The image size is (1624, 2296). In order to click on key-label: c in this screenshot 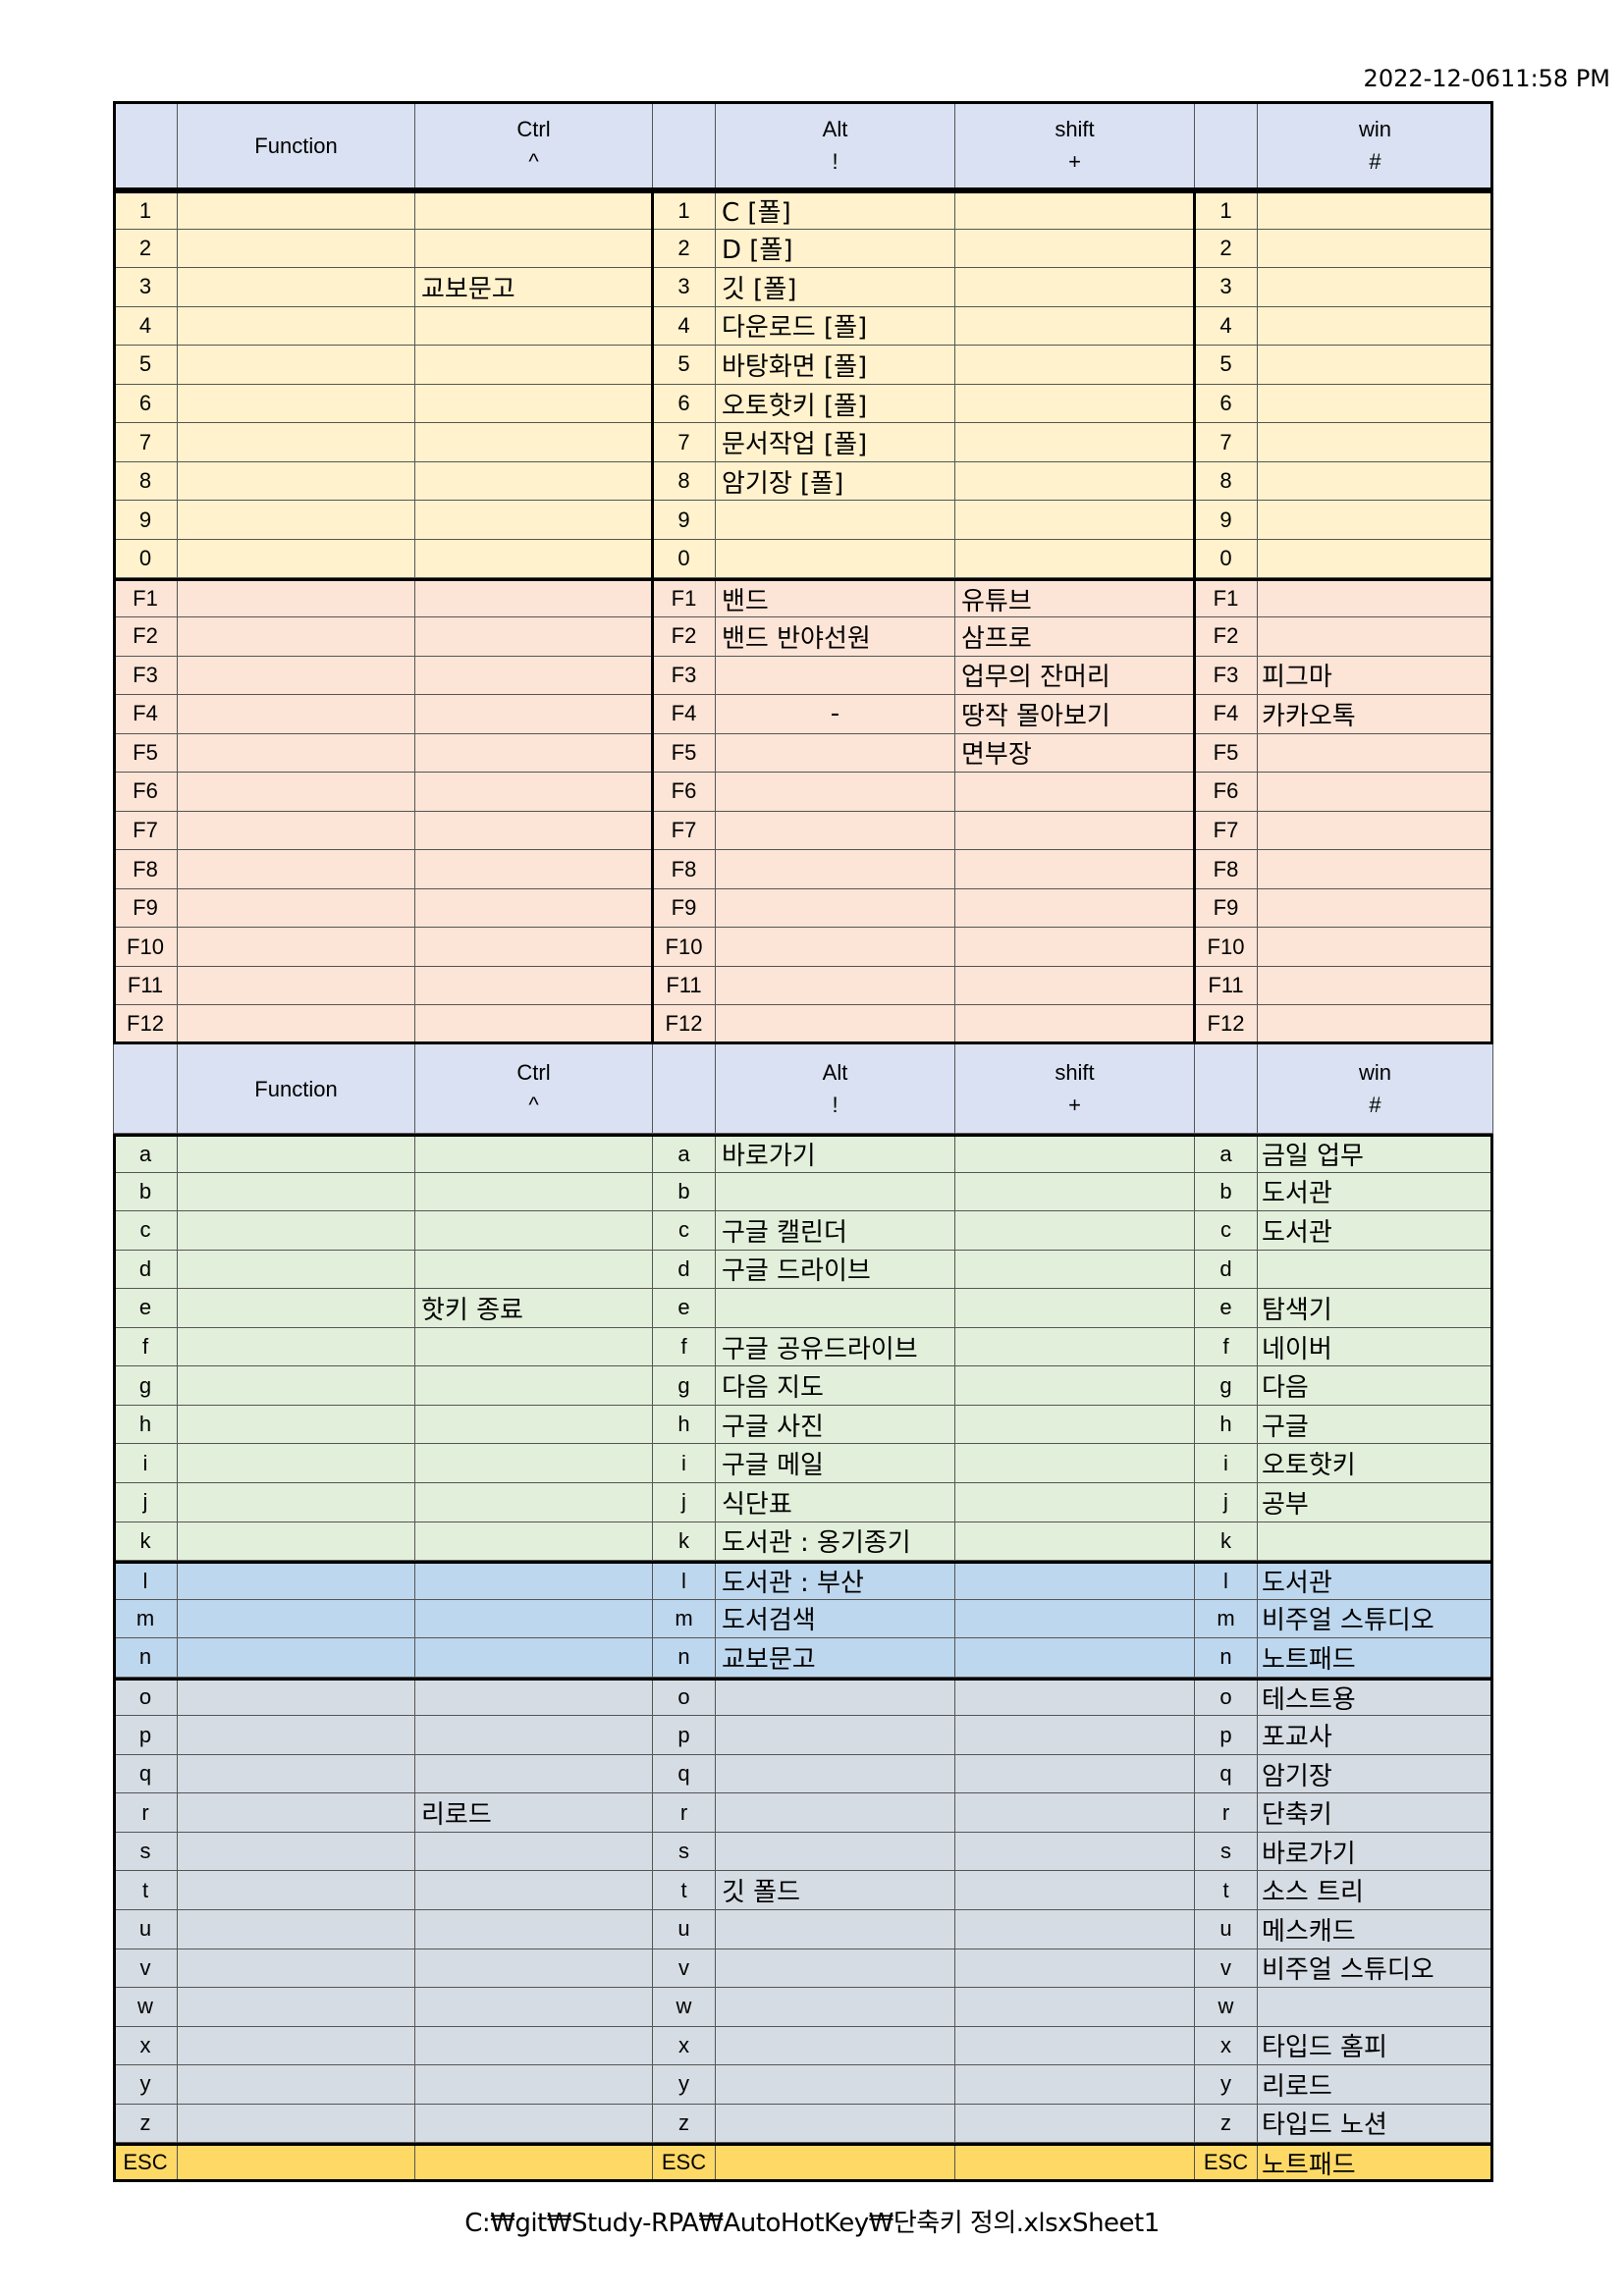, I will do `click(145, 1230)`.